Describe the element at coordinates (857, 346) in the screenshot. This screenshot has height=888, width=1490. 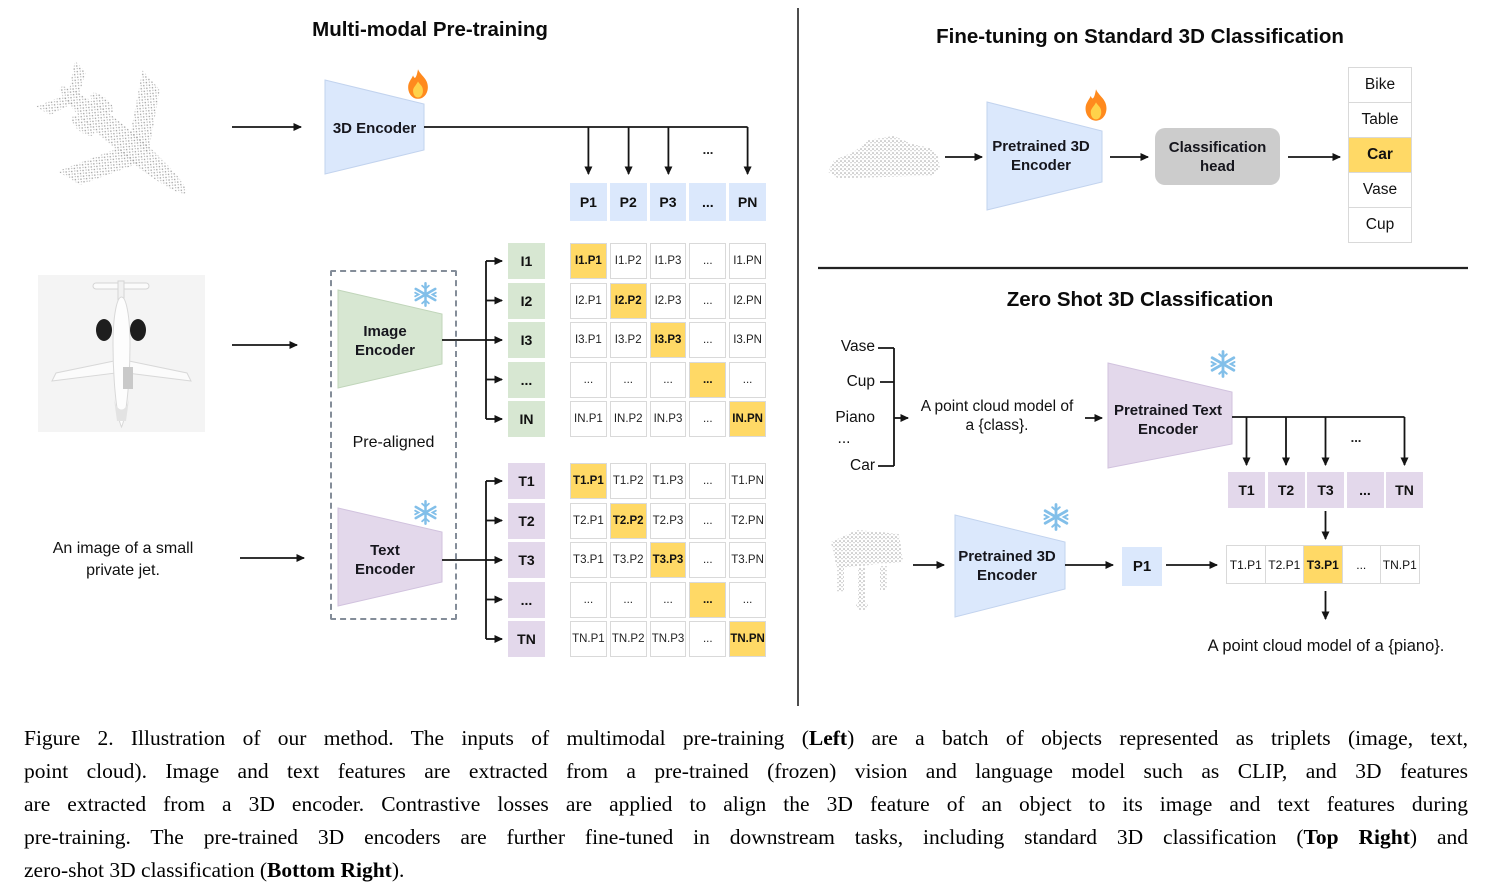
I see `zs-class-label: Vase` at that location.